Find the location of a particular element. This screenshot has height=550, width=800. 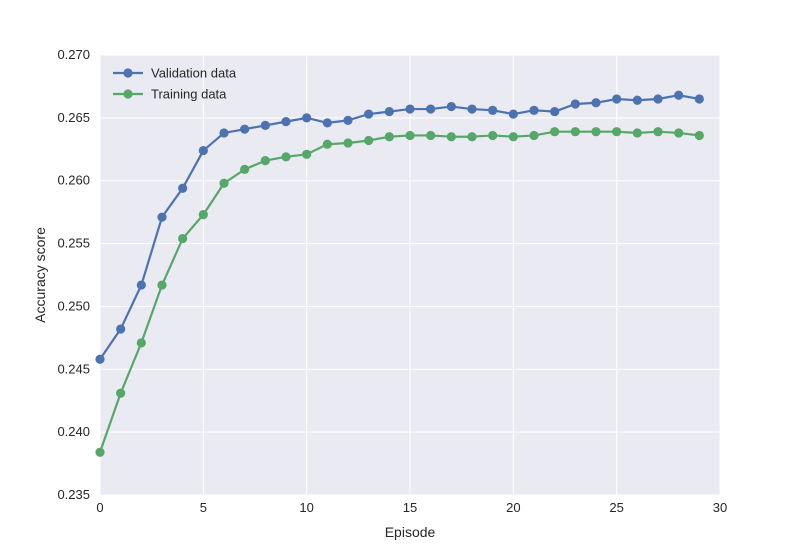

x-tick-label: 15 is located at coordinates (410, 507).